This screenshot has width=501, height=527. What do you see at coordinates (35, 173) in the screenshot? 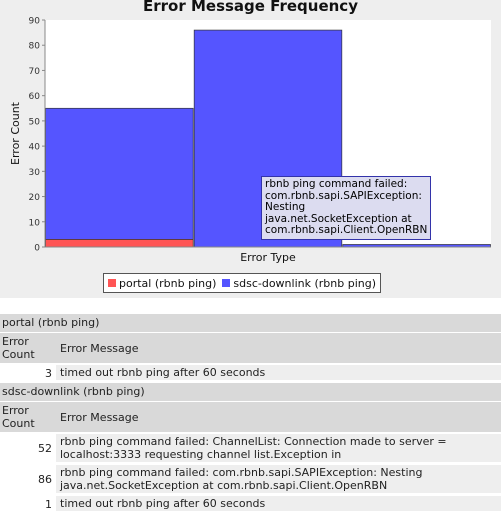
I see `y-tick-label: 30` at bounding box center [35, 173].